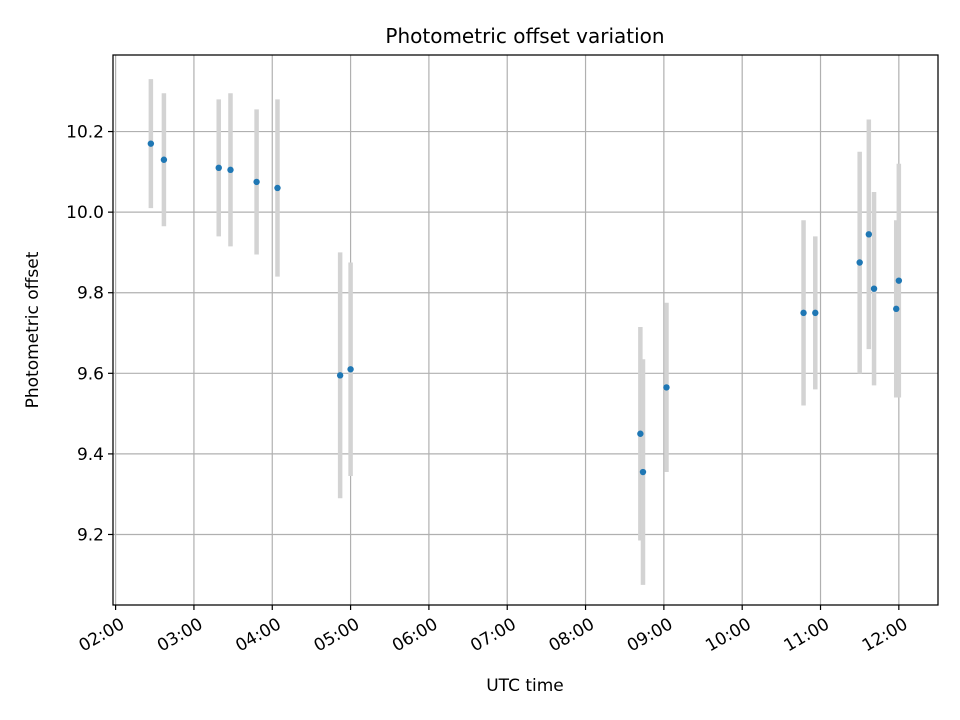 This screenshot has height=720, width=960. What do you see at coordinates (90, 455) in the screenshot?
I see `y-tick-label: 9.4` at bounding box center [90, 455].